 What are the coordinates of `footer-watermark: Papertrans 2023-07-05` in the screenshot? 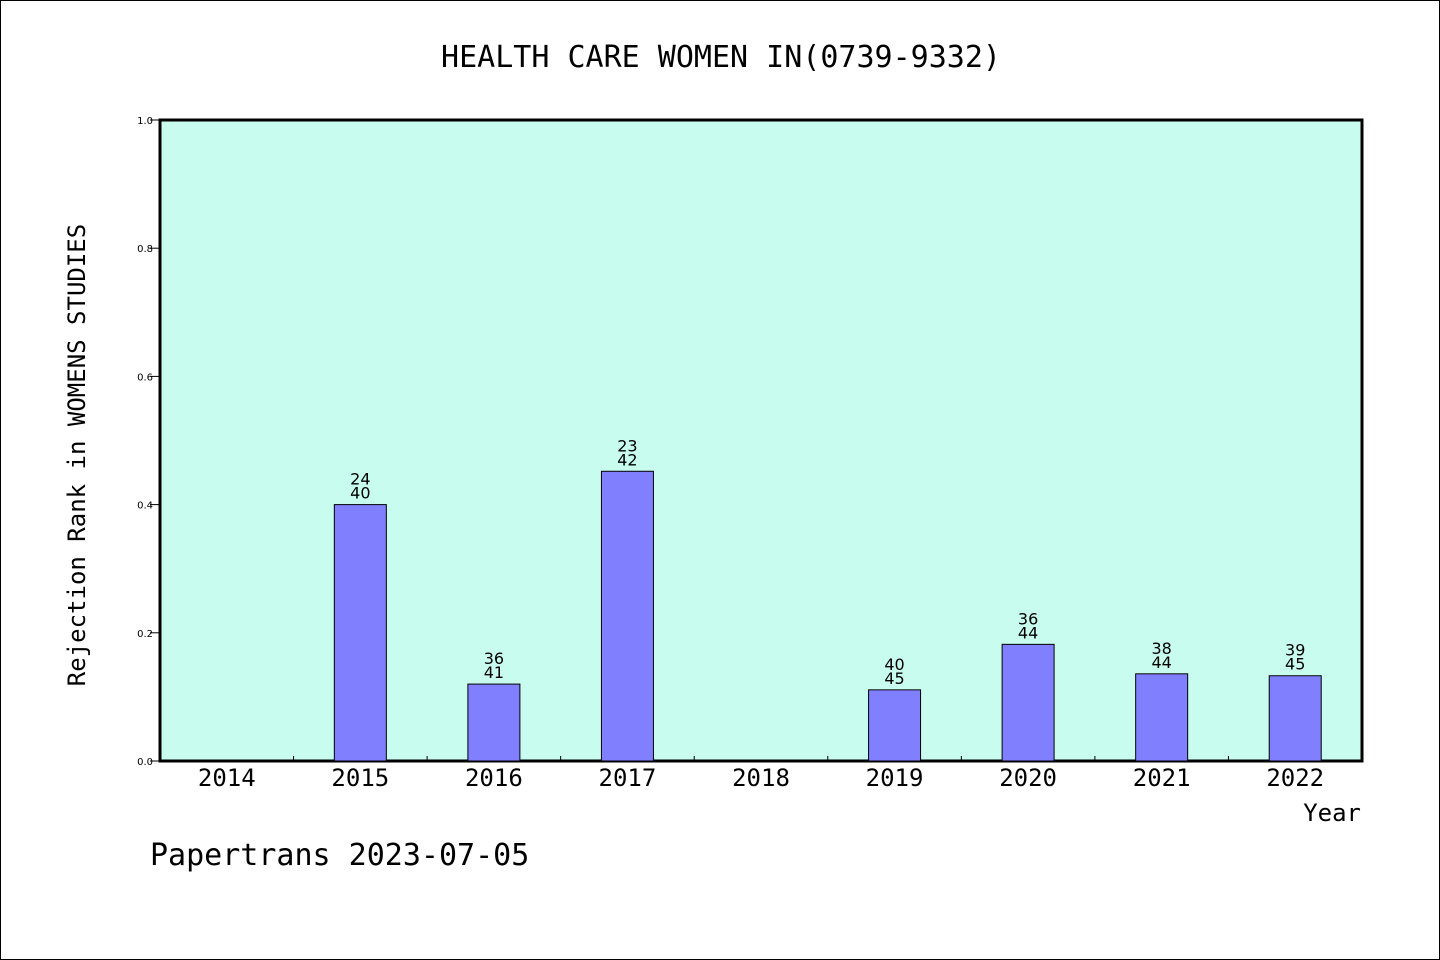 It's located at (339, 855).